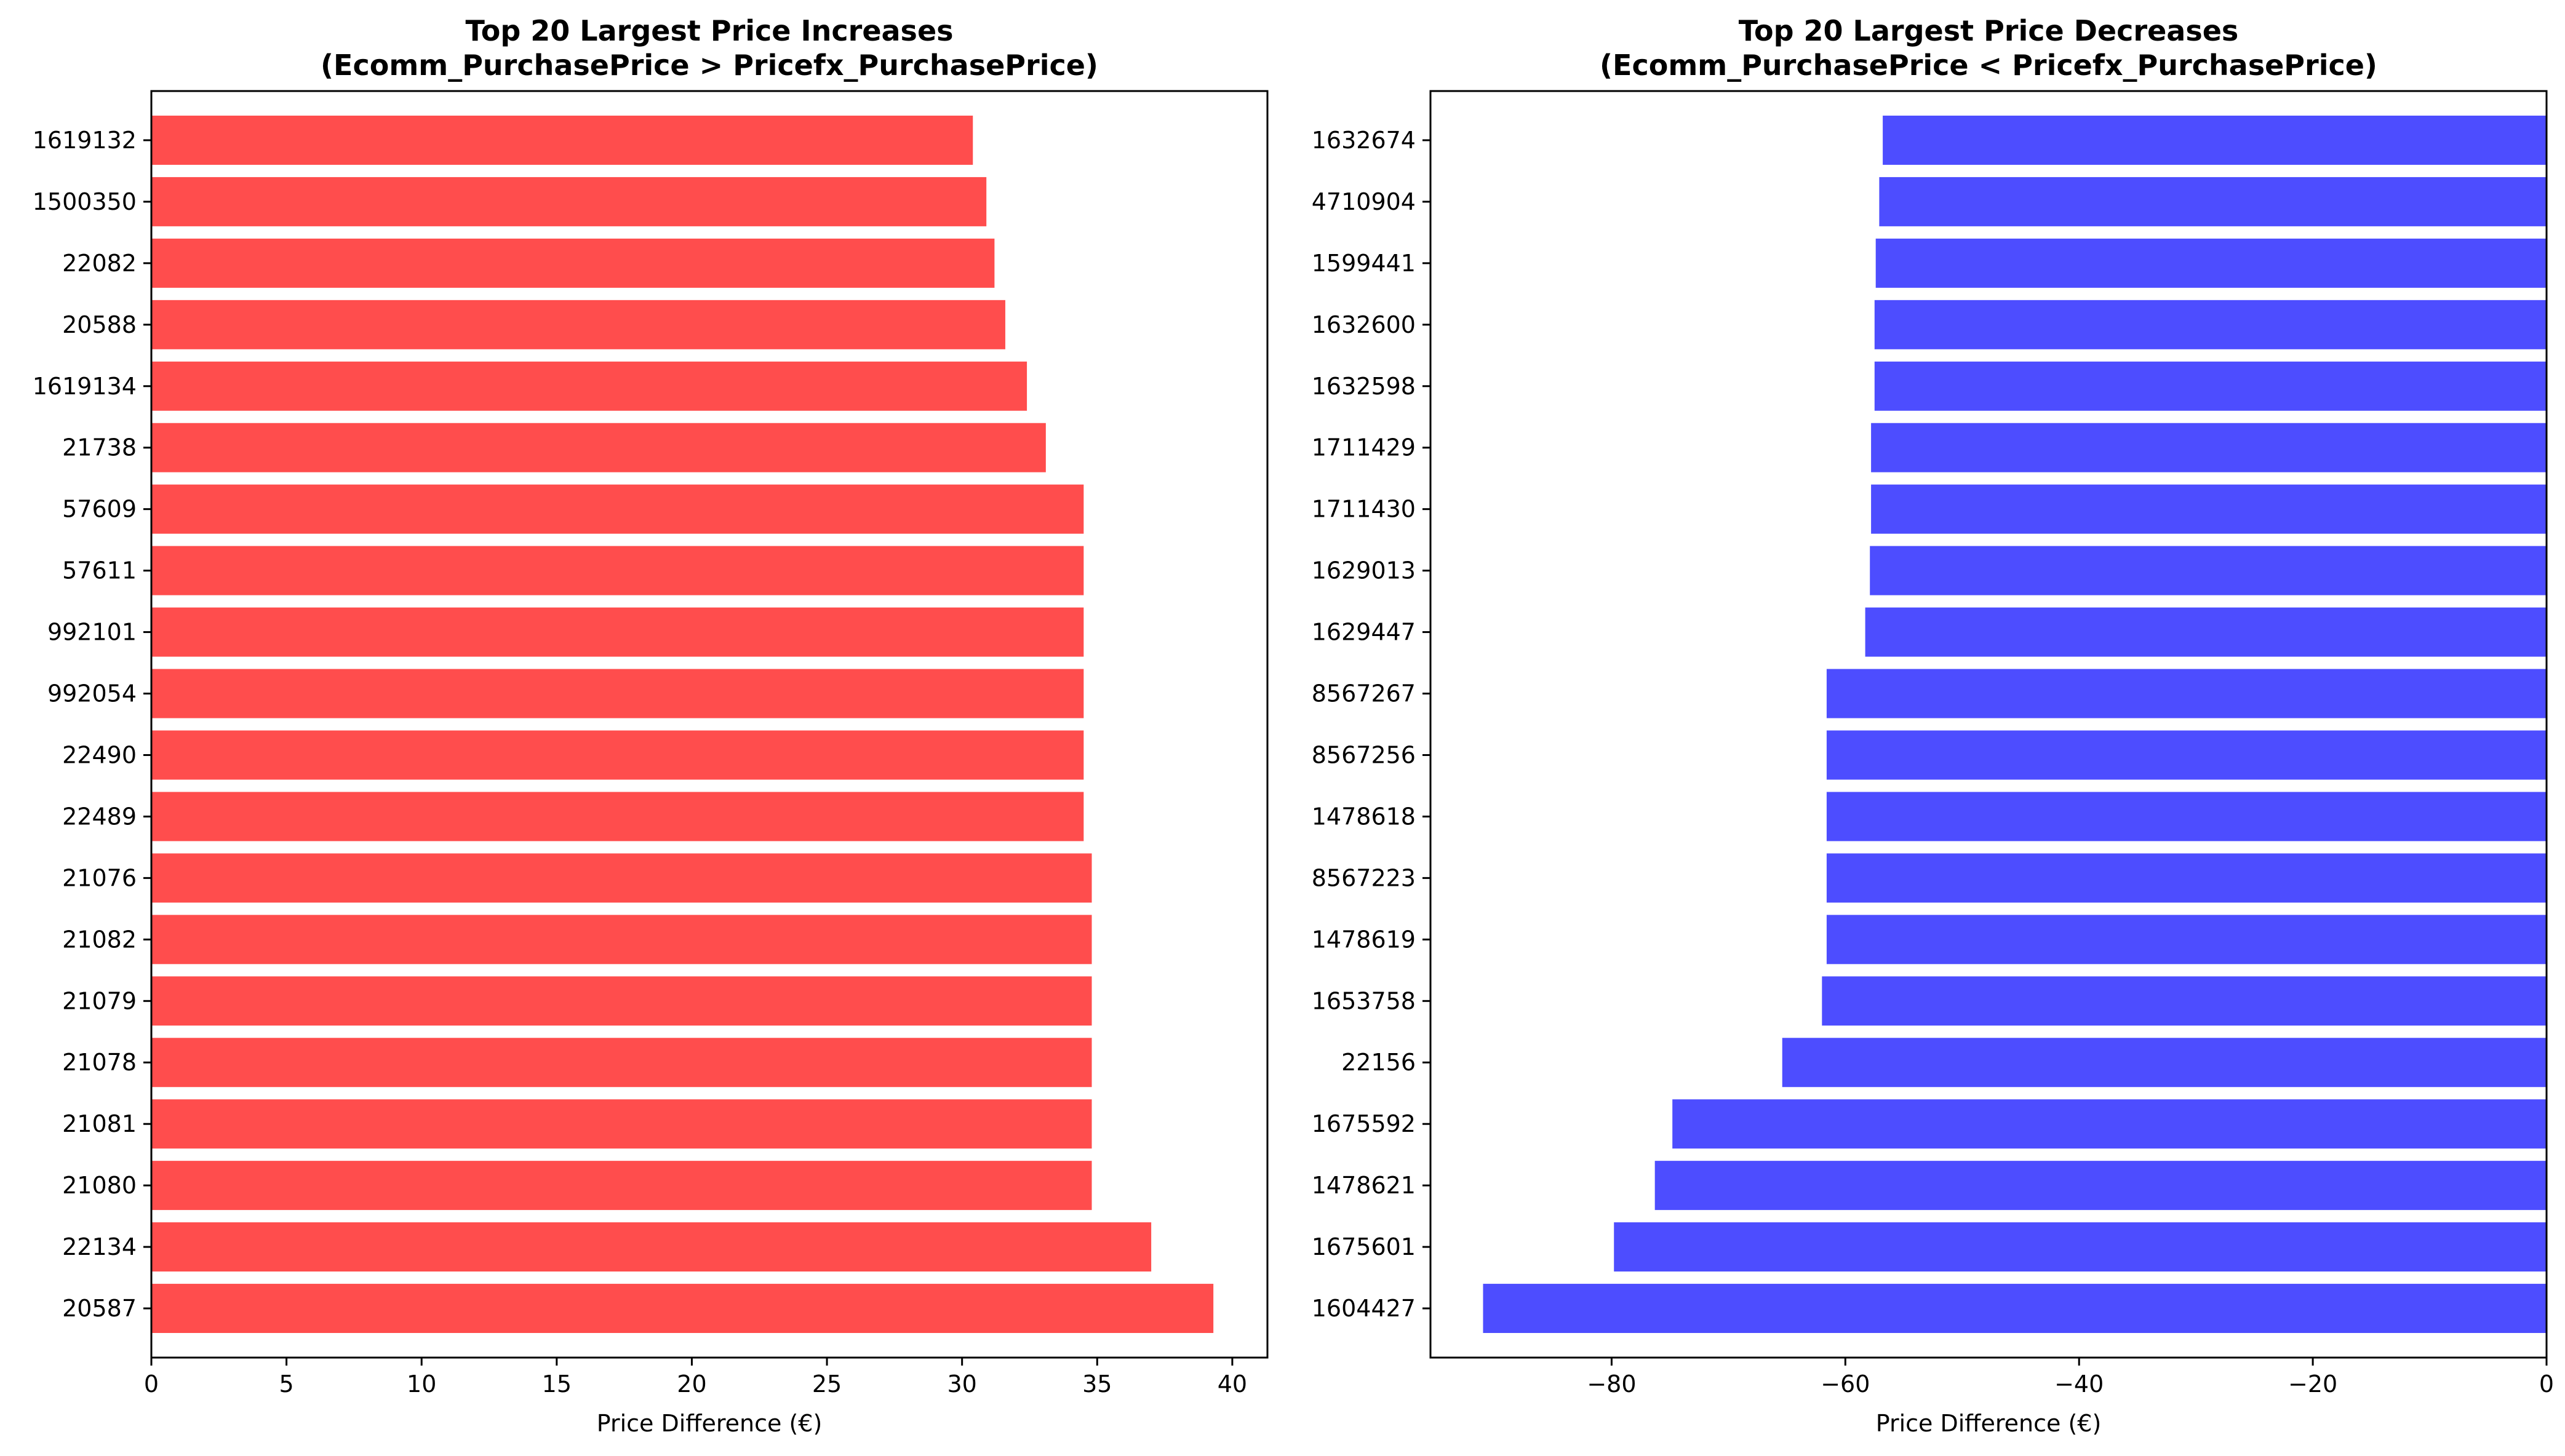 The image size is (2565, 1456). Describe the element at coordinates (85, 201) in the screenshot. I see `y-tick-label-1500350: 1500350` at that location.